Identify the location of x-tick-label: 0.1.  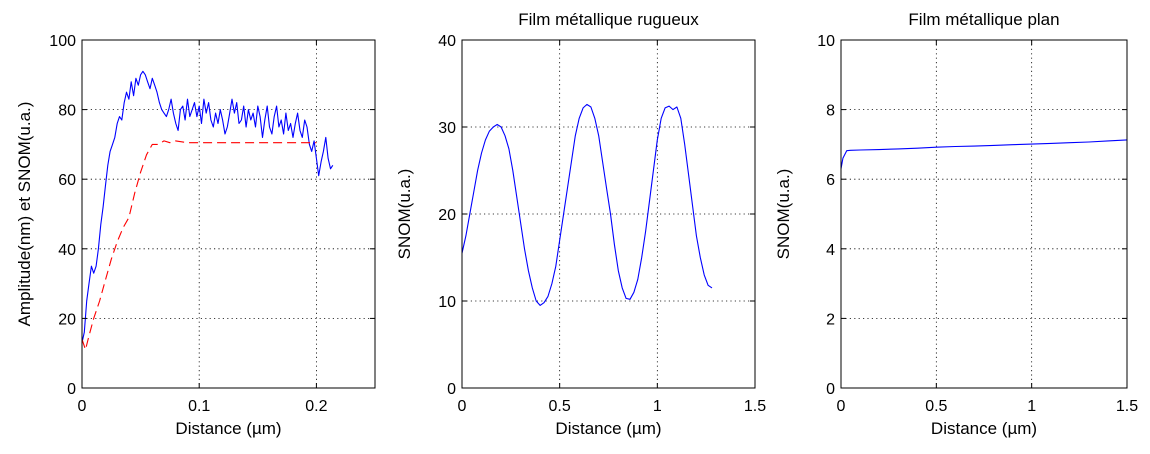
(199, 406).